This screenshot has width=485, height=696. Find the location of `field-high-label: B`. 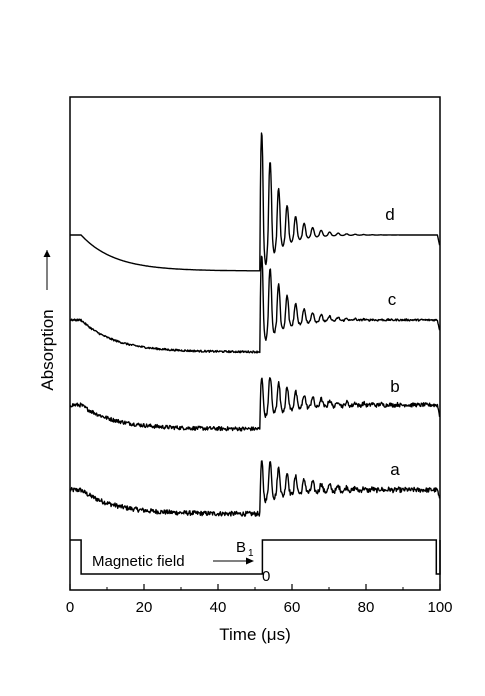

field-high-label: B is located at coordinates (241, 547).